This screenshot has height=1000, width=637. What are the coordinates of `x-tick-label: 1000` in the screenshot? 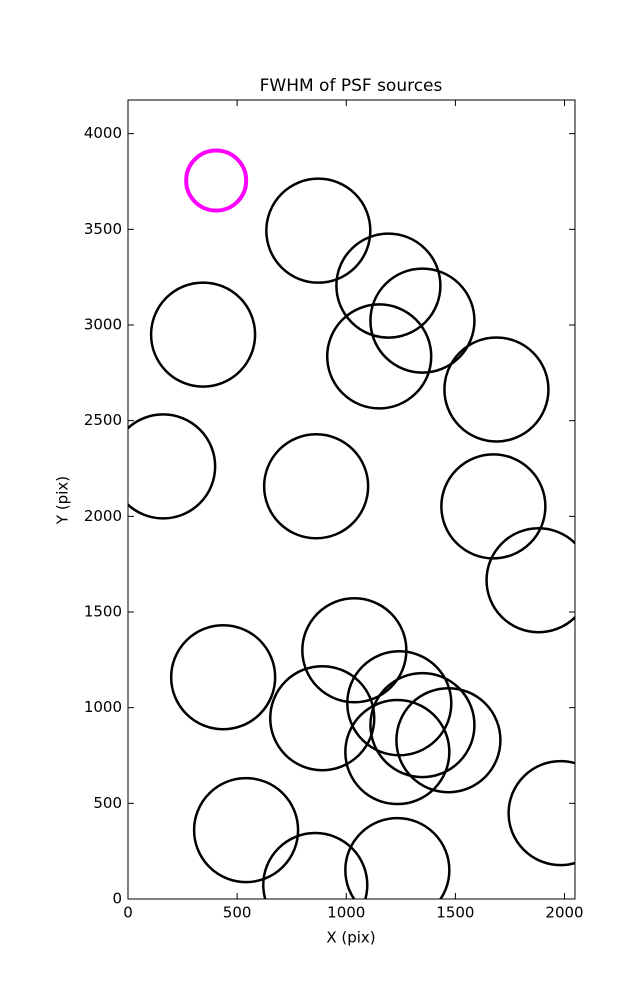 It's located at (346, 913).